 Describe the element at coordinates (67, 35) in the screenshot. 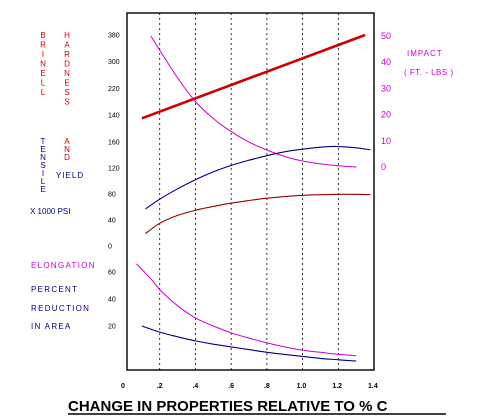

I see `label-letter: H` at that location.